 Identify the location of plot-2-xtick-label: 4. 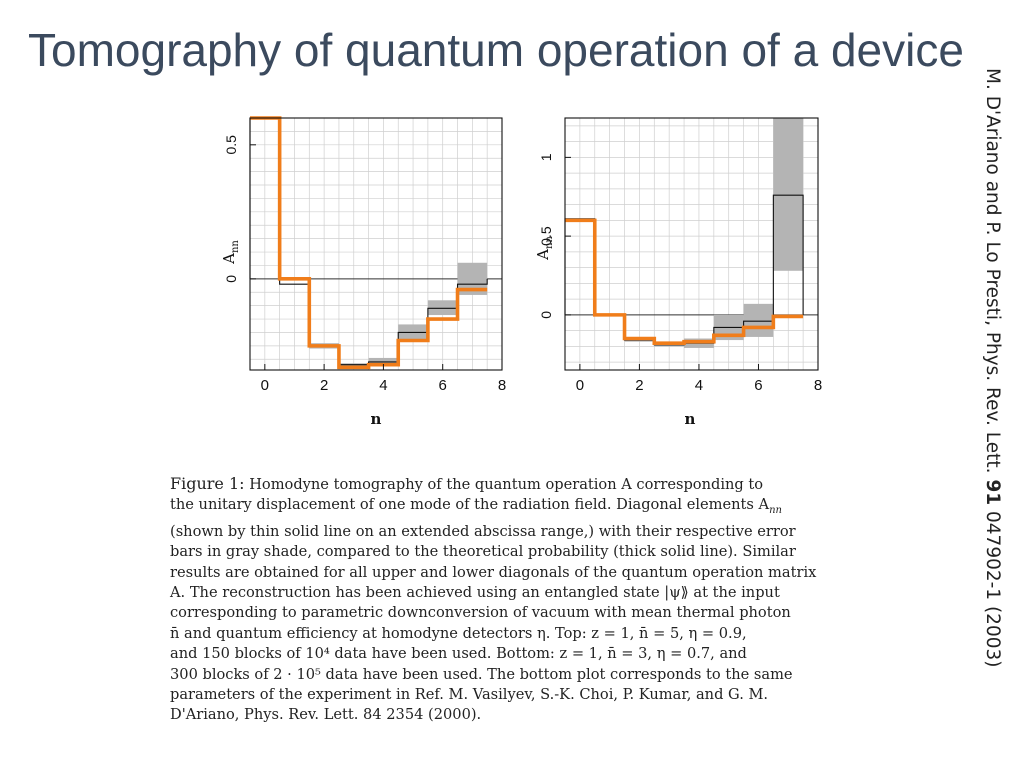
(699, 385).